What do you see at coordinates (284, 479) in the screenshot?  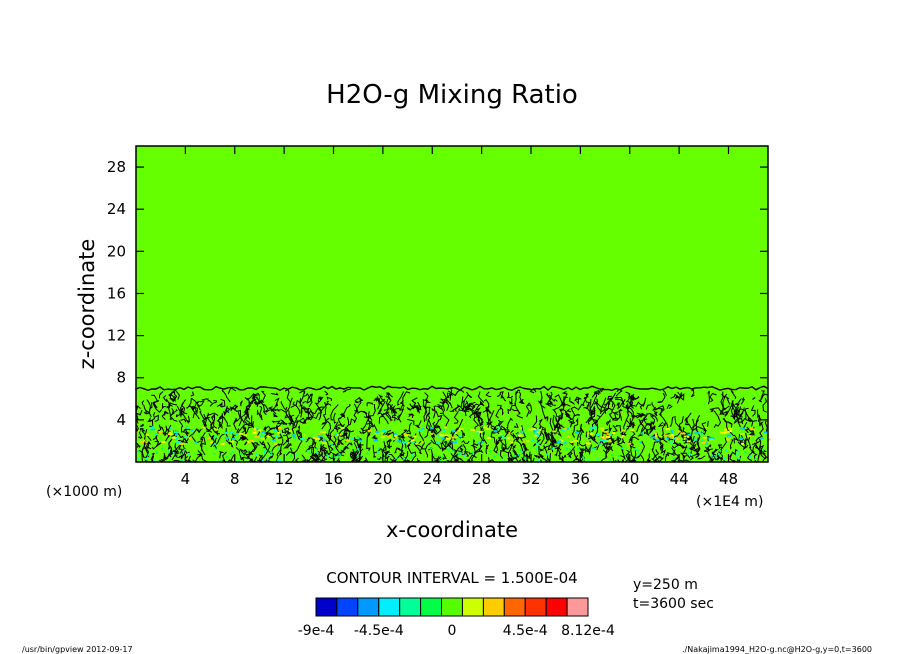 I see `x-tick-label: 12` at bounding box center [284, 479].